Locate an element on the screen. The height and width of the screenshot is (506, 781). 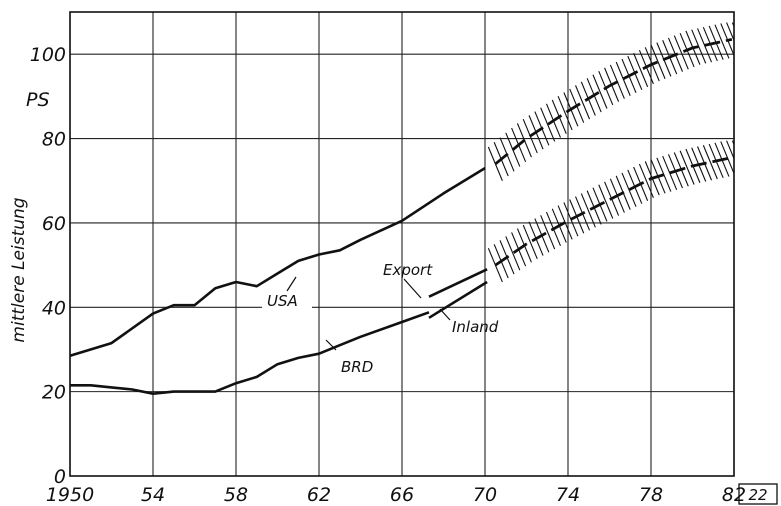
x-tick-label: 1950 is located at coordinates (70, 495).